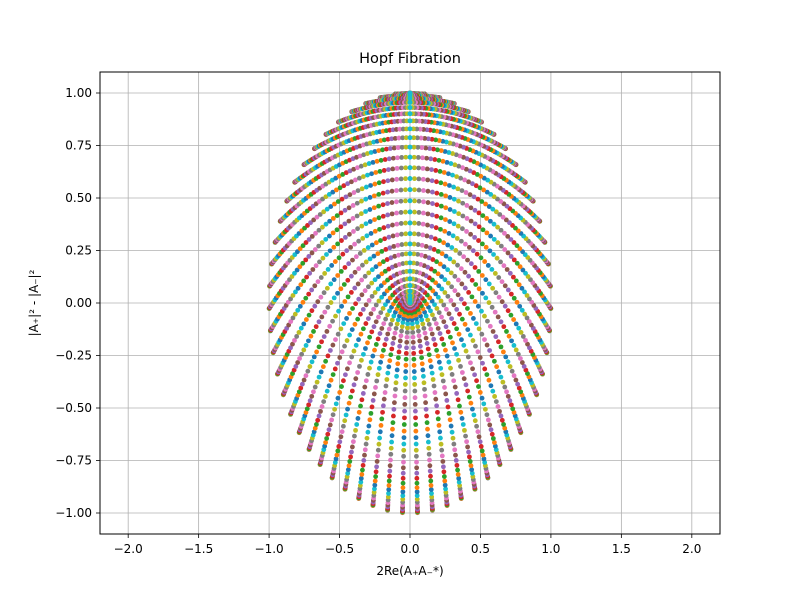  I want to click on x-tick-label: −1.5, so click(198, 549).